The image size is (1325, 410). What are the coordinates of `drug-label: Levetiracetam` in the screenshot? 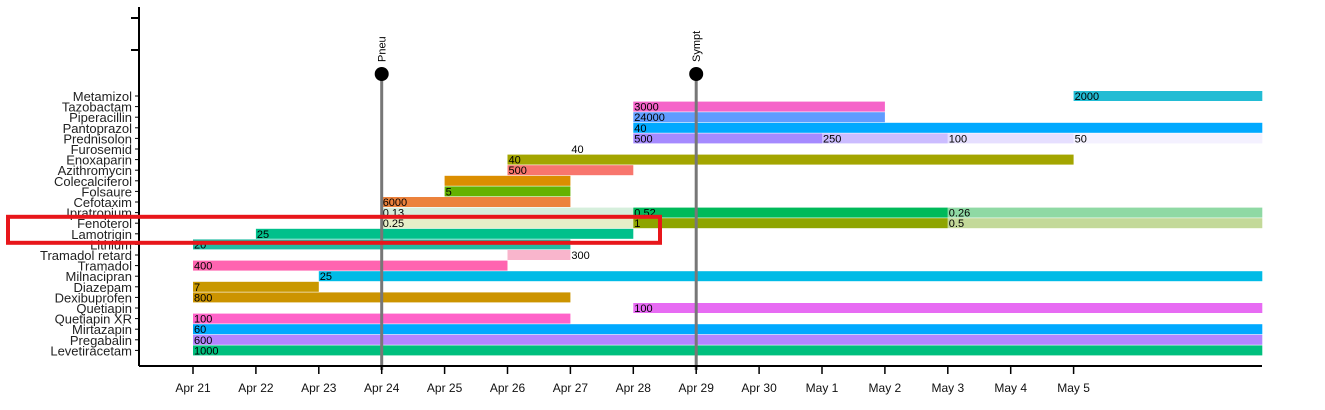 It's located at (91, 350).